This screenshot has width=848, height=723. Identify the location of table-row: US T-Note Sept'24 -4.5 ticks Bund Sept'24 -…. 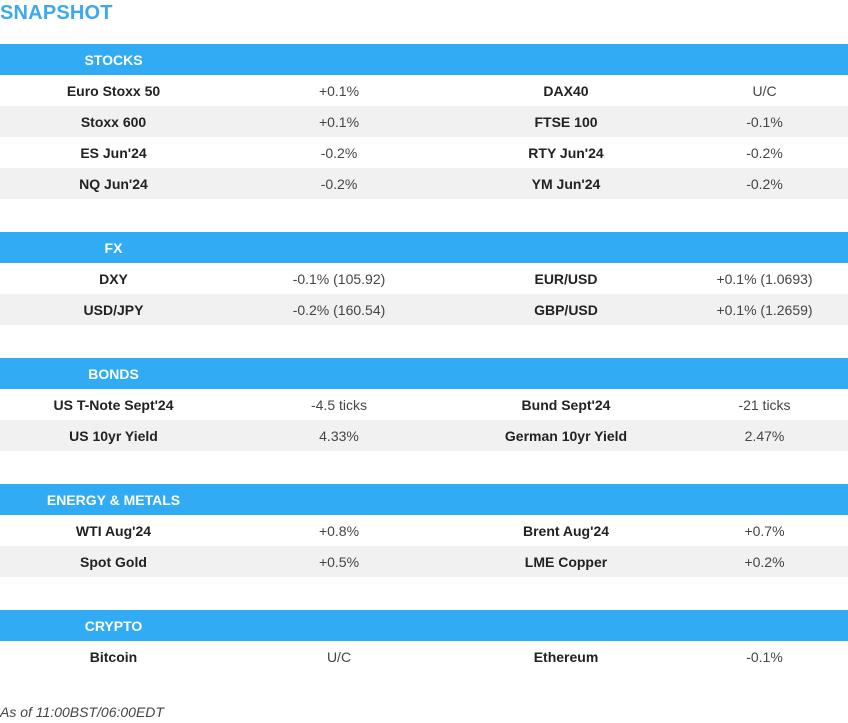
(424, 404).